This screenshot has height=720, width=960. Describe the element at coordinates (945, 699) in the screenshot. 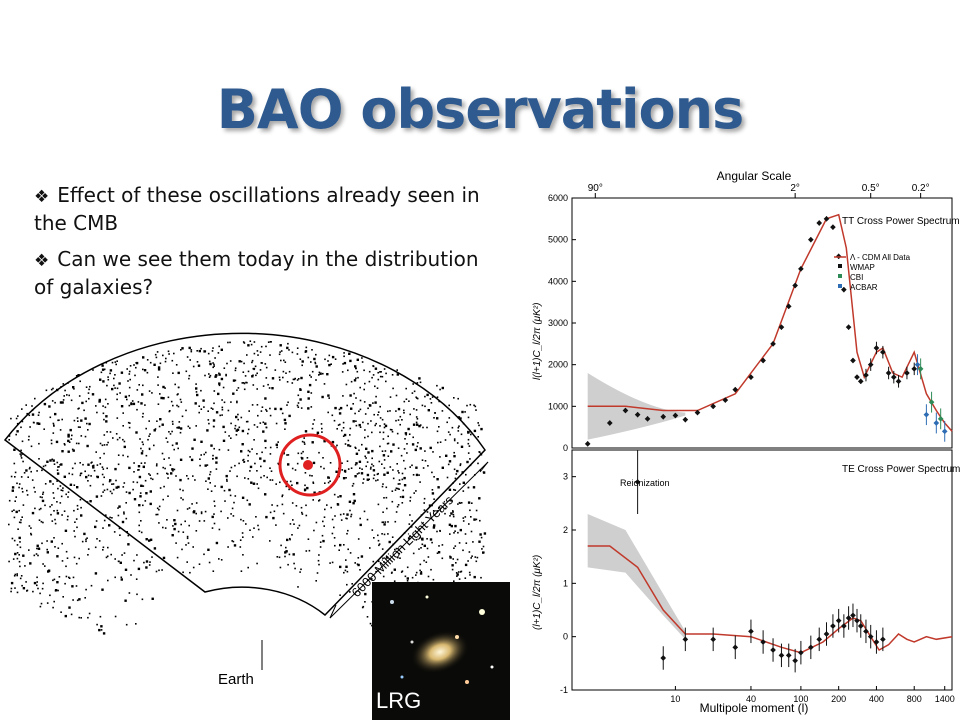

I see `x-tick-label: 1400` at that location.